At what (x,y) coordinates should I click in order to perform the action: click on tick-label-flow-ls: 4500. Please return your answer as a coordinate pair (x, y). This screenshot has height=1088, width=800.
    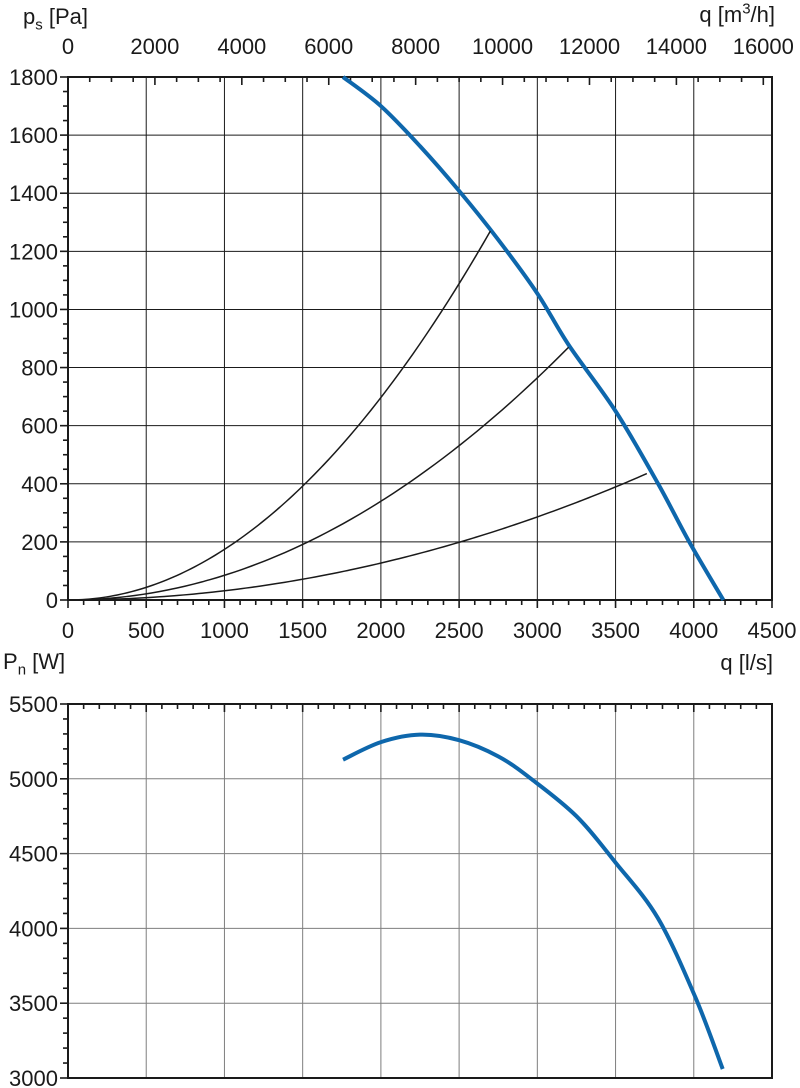
    Looking at the image, I should click on (772, 630).